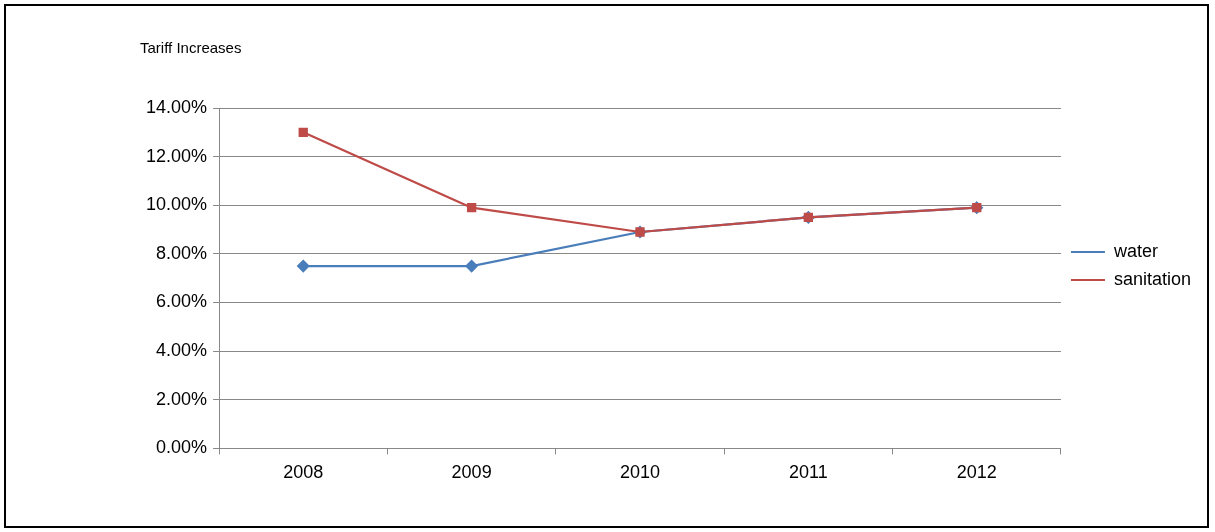 This screenshot has height=532, width=1215. What do you see at coordinates (176, 155) in the screenshot?
I see `y-tick-label: 12.00%` at bounding box center [176, 155].